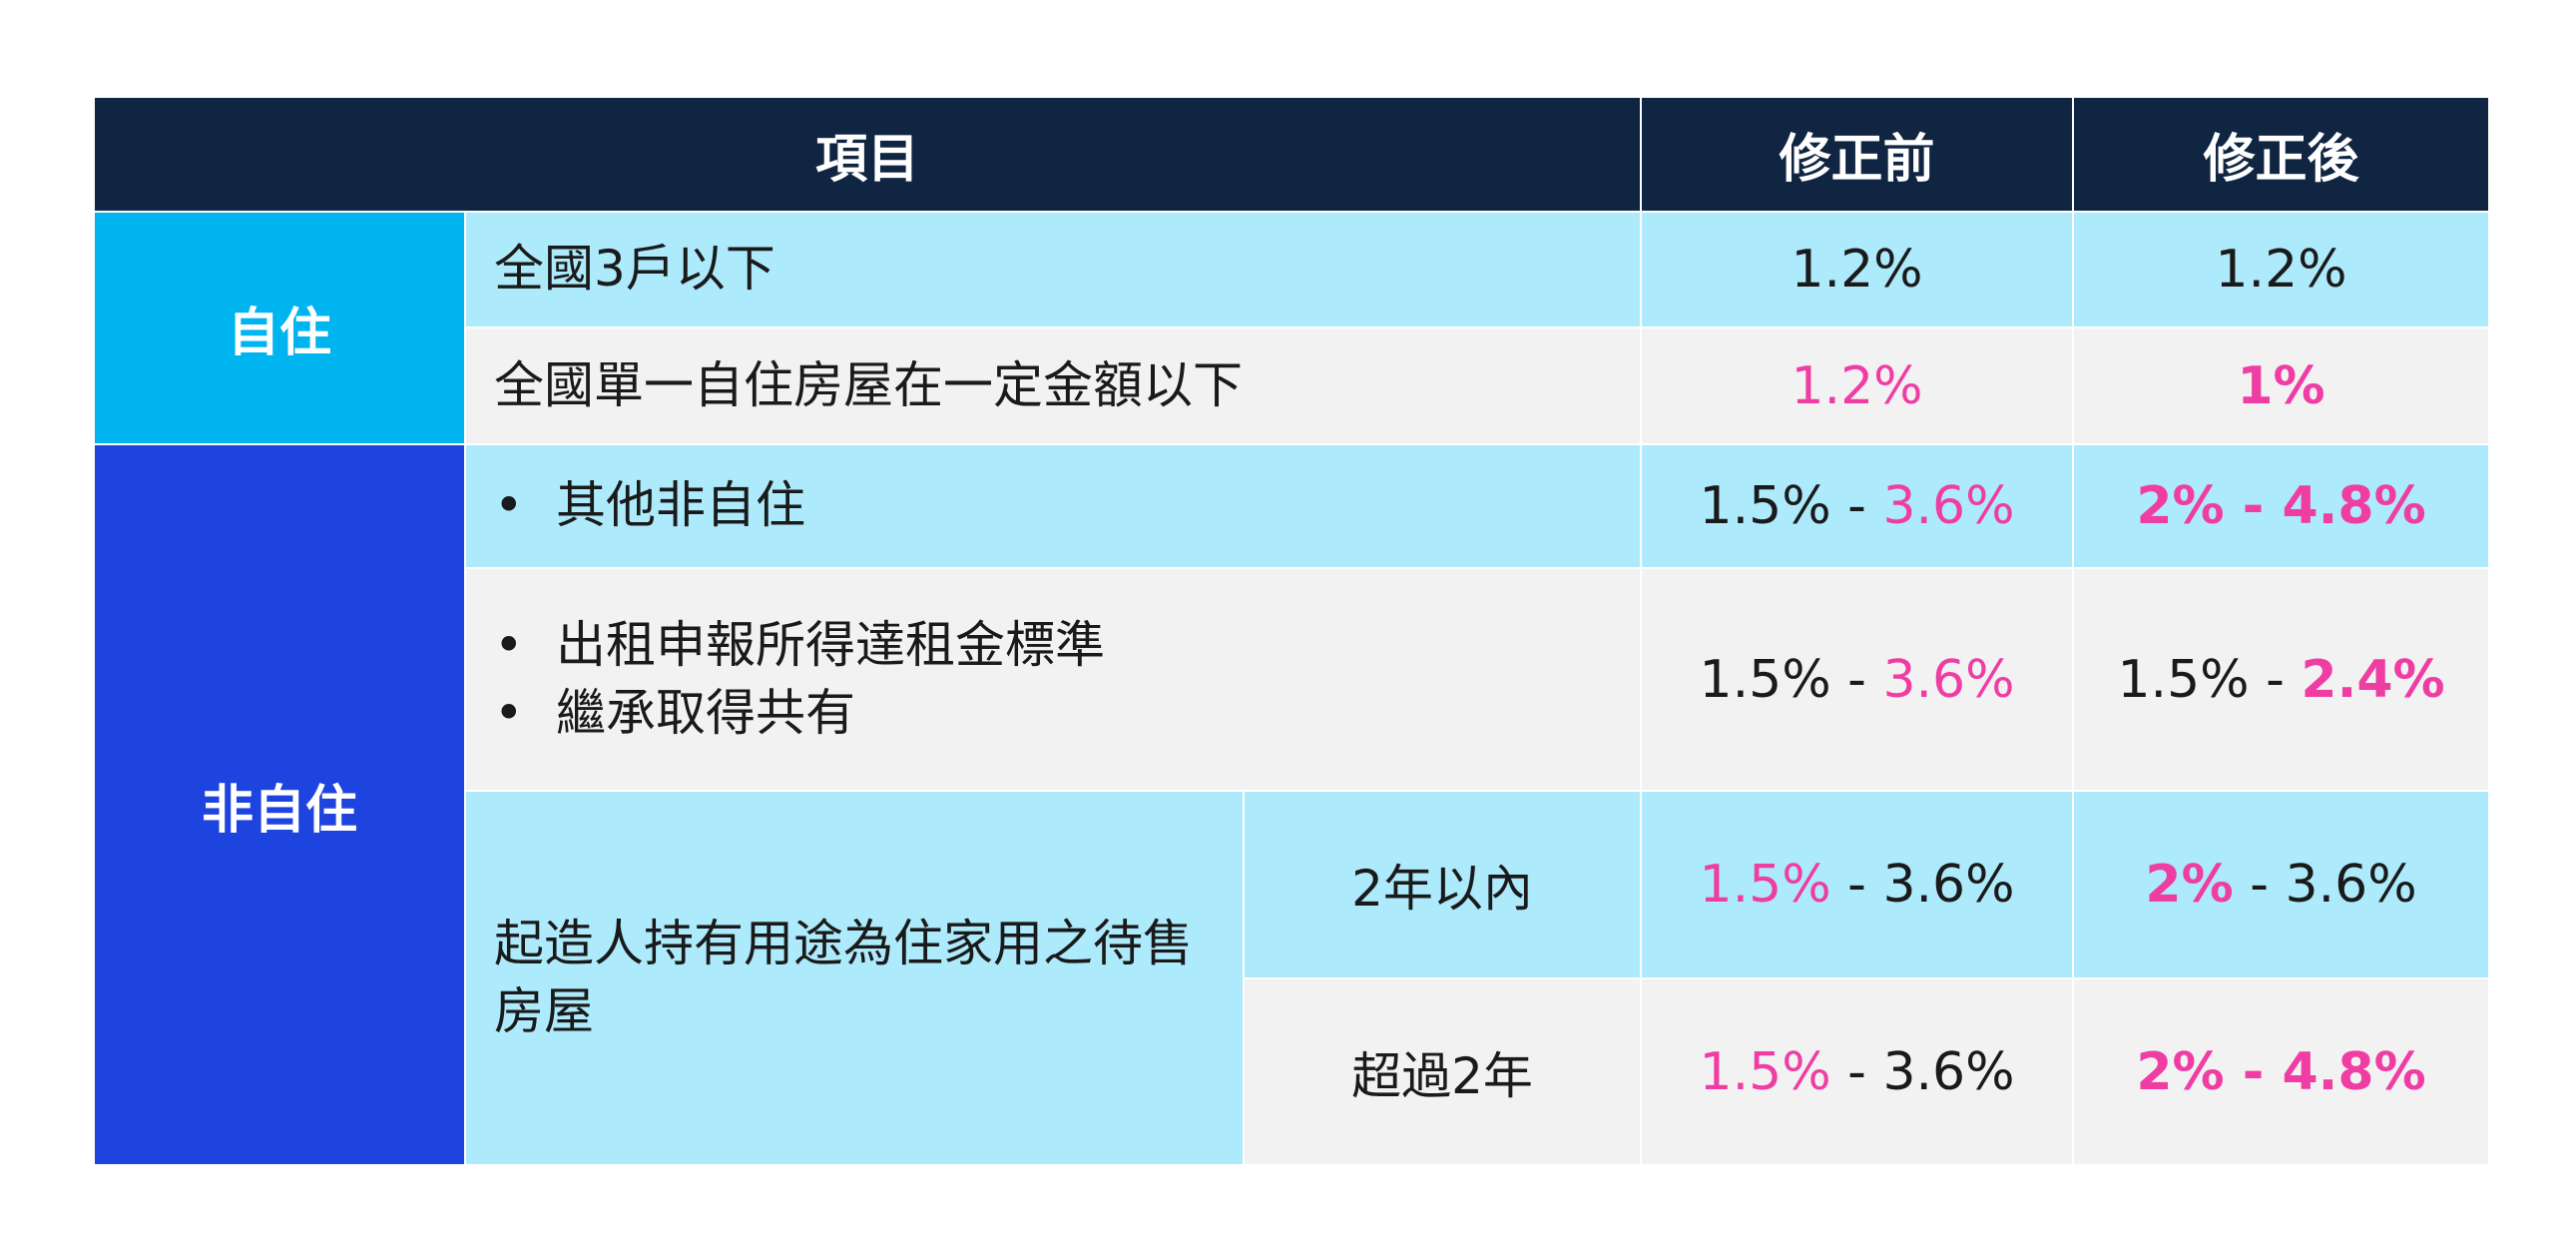 Image resolution: width=2576 pixels, height=1259 pixels. What do you see at coordinates (868, 155) in the screenshot?
I see `header-item: 項目` at bounding box center [868, 155].